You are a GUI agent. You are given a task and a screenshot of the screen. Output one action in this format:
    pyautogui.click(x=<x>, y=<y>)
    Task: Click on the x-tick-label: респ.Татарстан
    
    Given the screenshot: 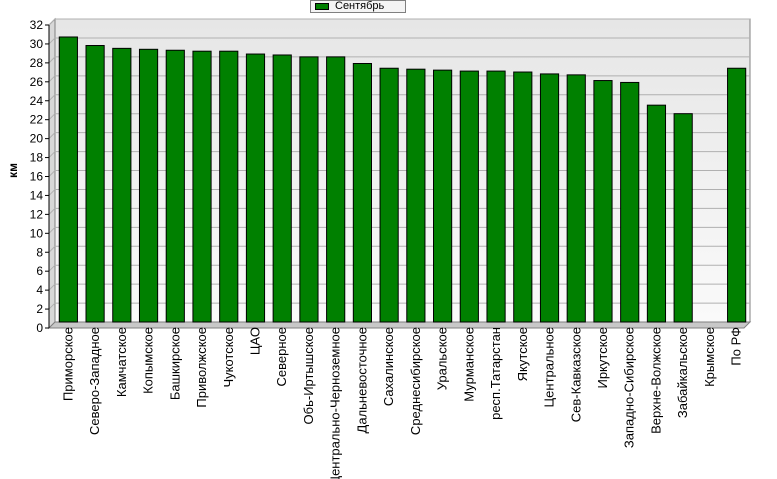 What is the action you would take?
    pyautogui.click(x=495, y=373)
    